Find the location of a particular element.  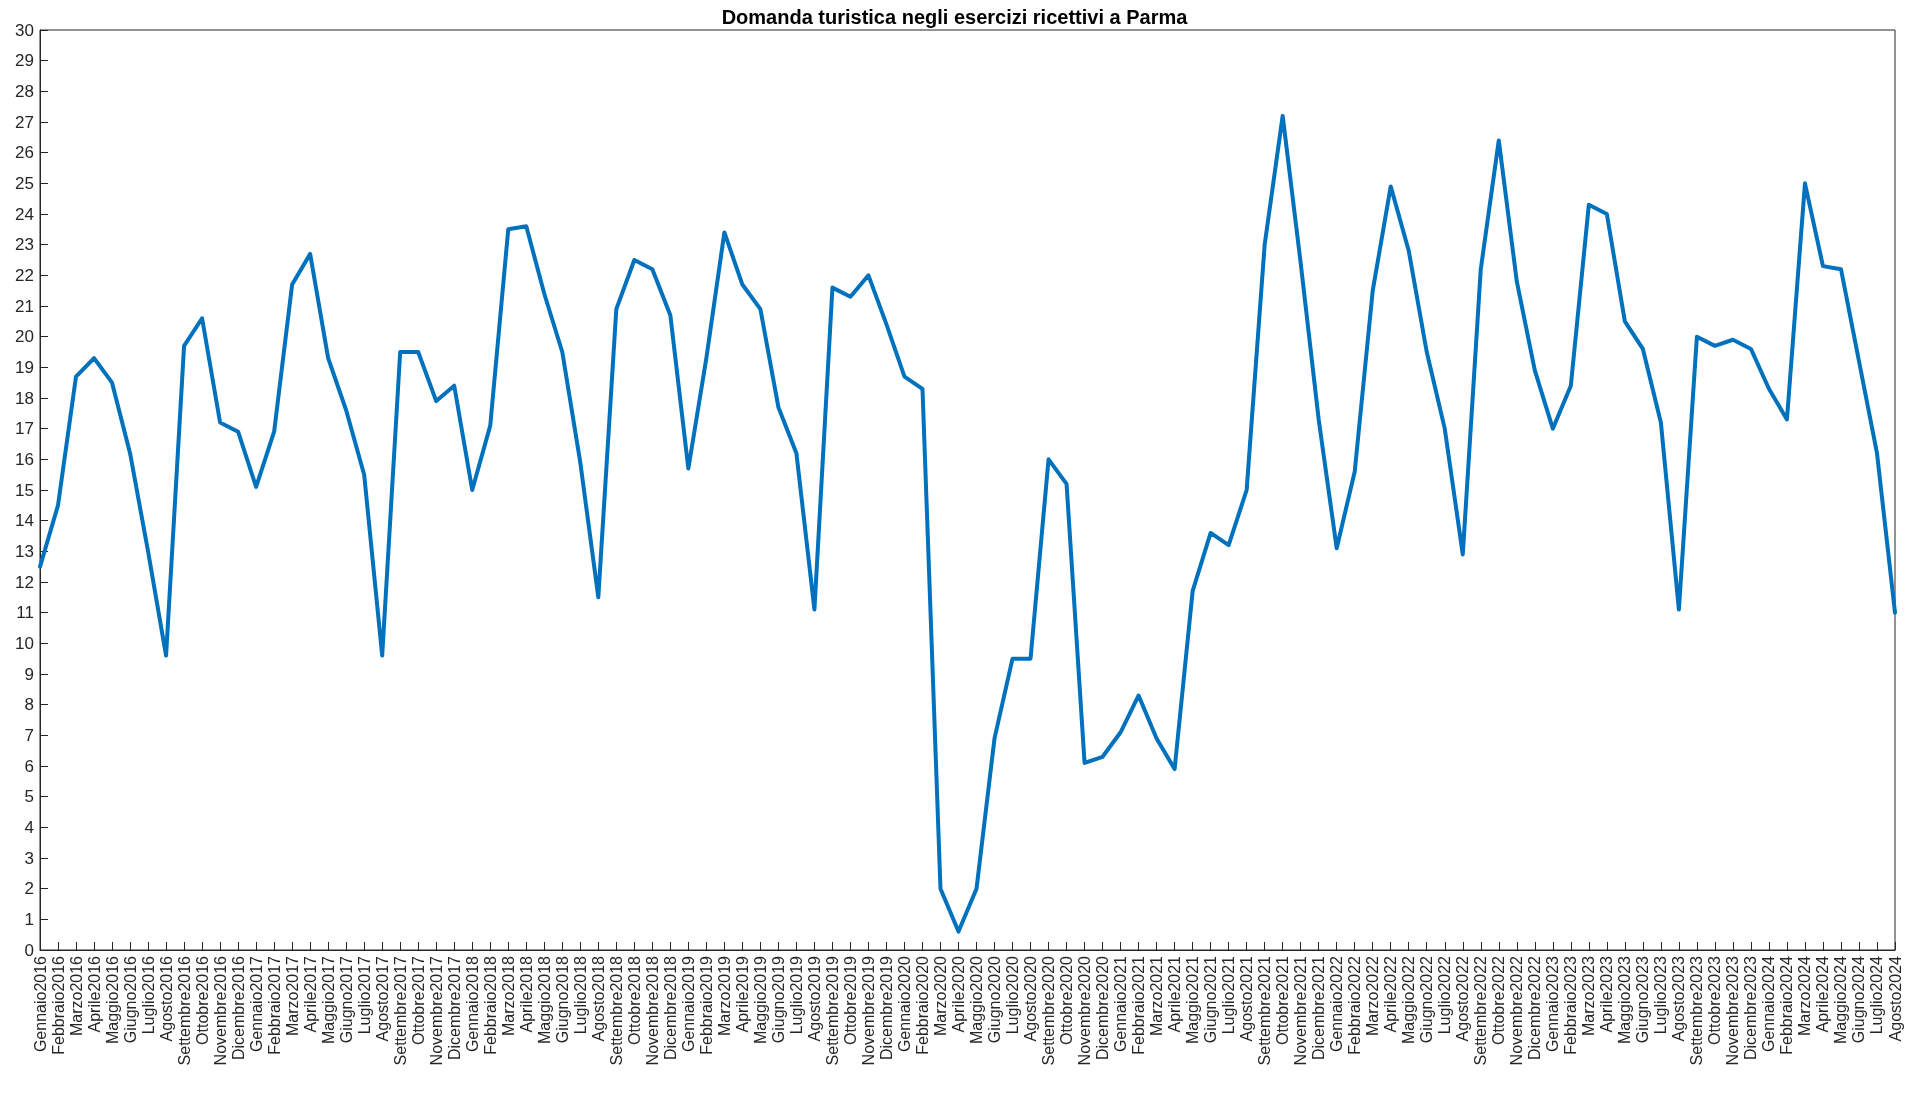

x-tick-label: Giugno2022 is located at coordinates (1427, 999).